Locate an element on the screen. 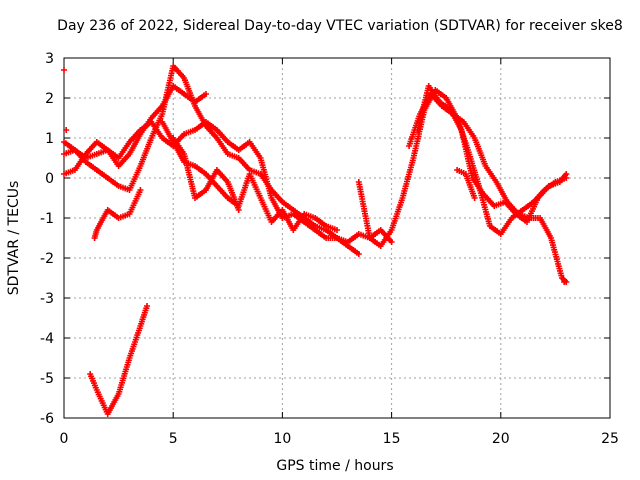 This screenshot has height=480, width=640. y-tick-label: 2 is located at coordinates (49, 99).